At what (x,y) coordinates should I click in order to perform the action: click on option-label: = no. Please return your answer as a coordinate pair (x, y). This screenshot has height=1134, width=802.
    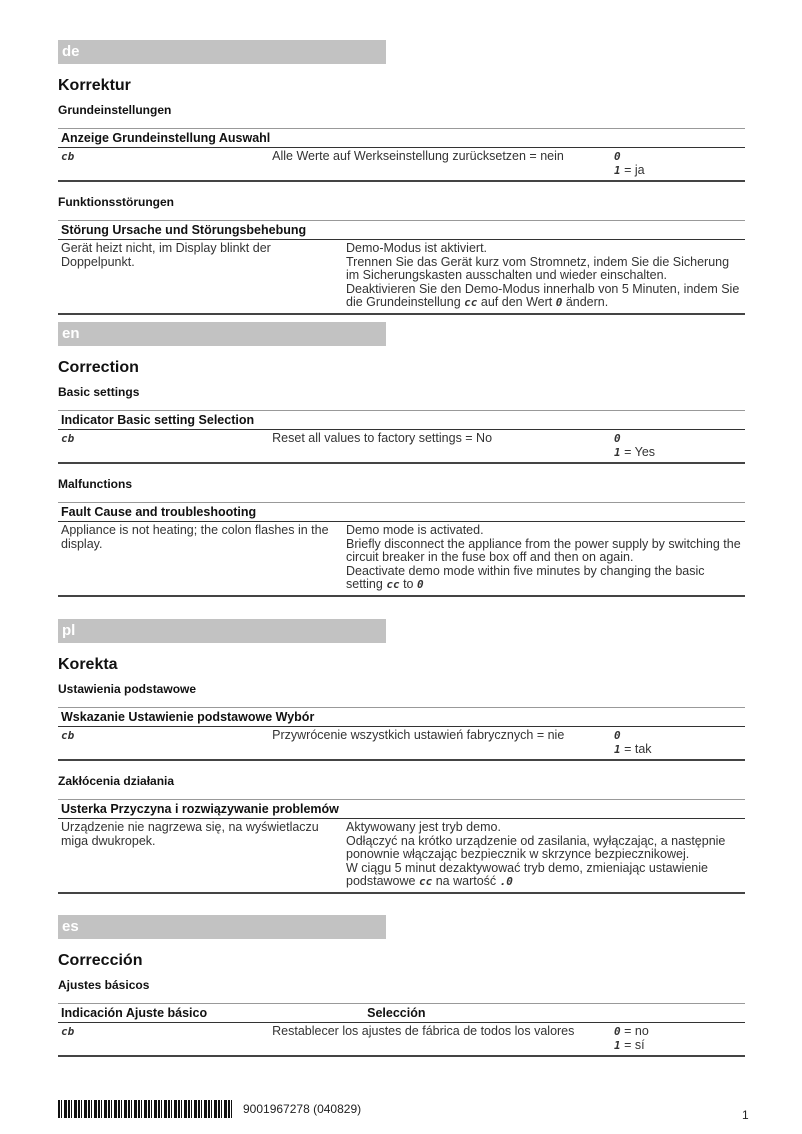
    Looking at the image, I should click on (636, 1031).